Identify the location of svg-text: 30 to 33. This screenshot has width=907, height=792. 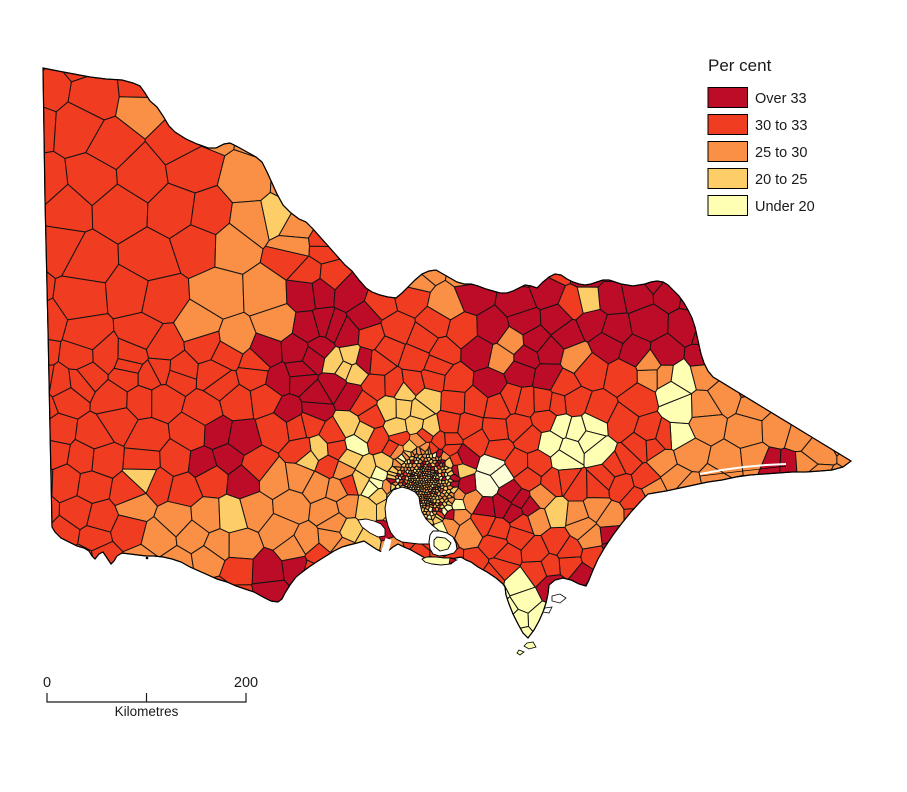
(781, 126).